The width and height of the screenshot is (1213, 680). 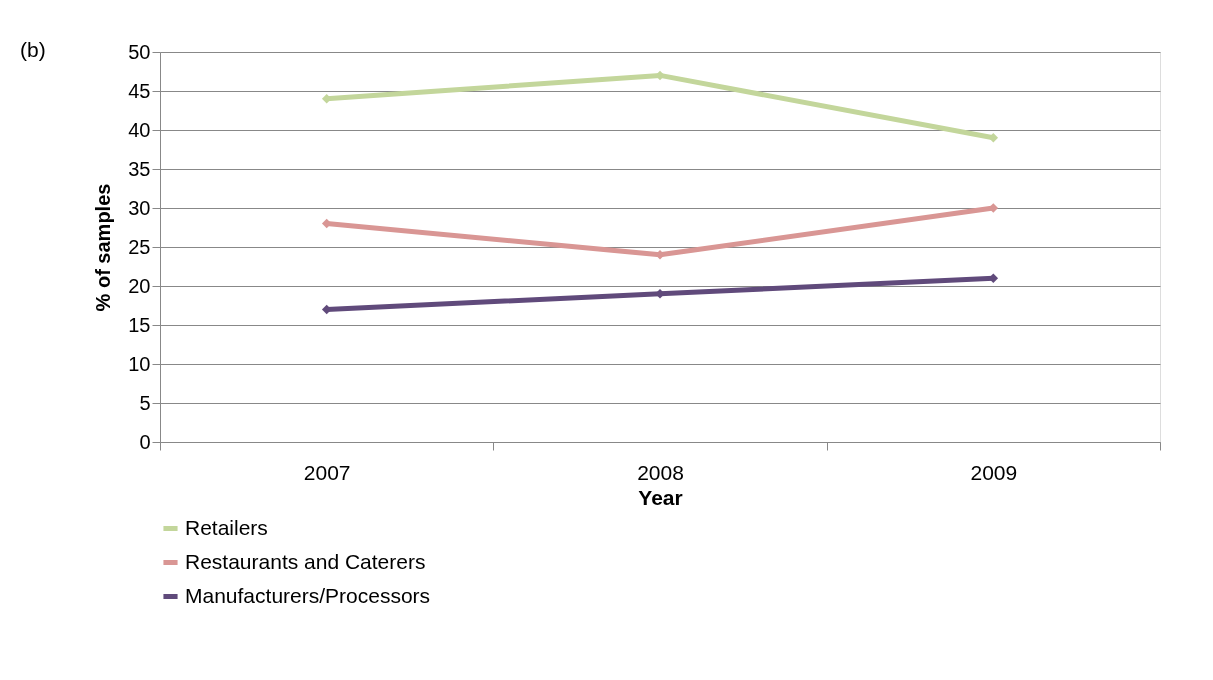 I want to click on y-tick-label: 15, so click(x=139, y=324).